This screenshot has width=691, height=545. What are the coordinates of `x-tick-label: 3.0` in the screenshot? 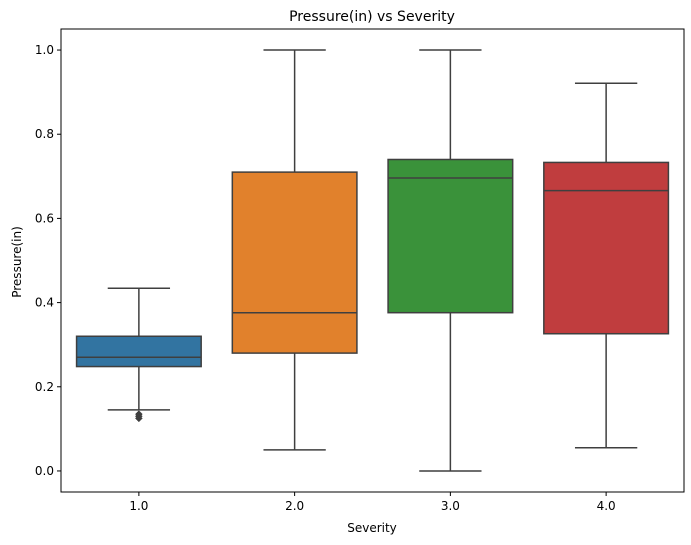 It's located at (450, 506).